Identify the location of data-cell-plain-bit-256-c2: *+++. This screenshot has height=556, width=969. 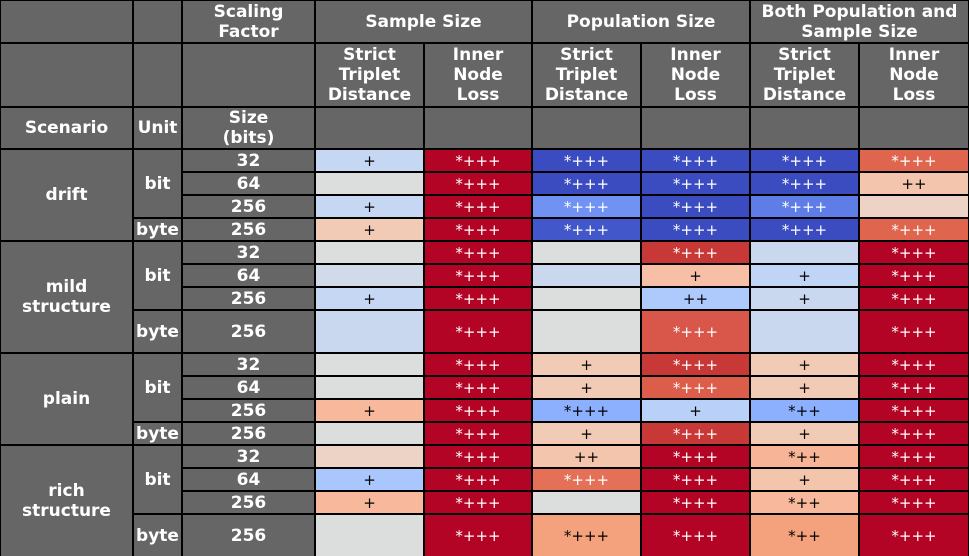
(478, 410).